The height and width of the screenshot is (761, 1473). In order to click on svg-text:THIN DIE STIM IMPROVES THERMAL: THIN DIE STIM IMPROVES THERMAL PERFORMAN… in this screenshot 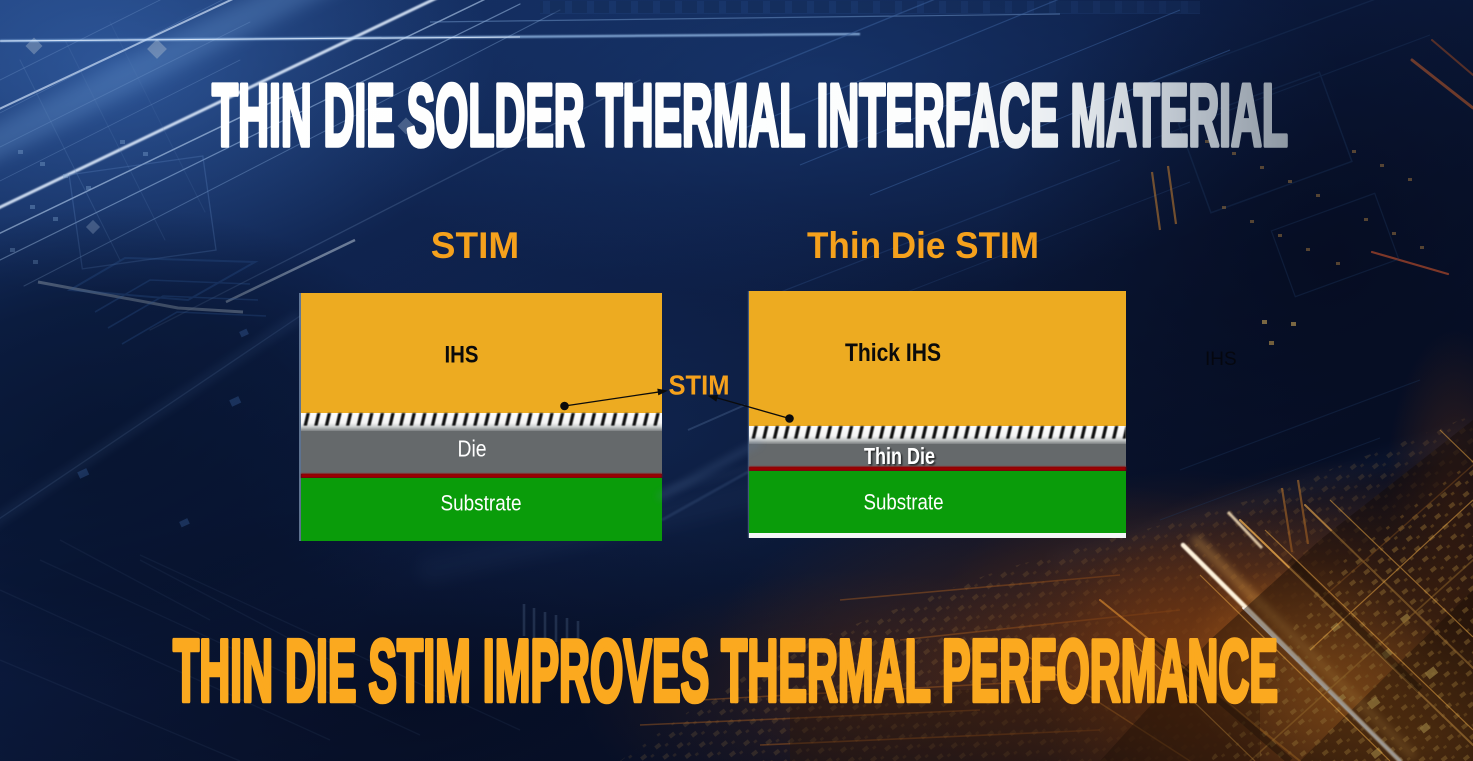, I will do `click(725, 670)`.